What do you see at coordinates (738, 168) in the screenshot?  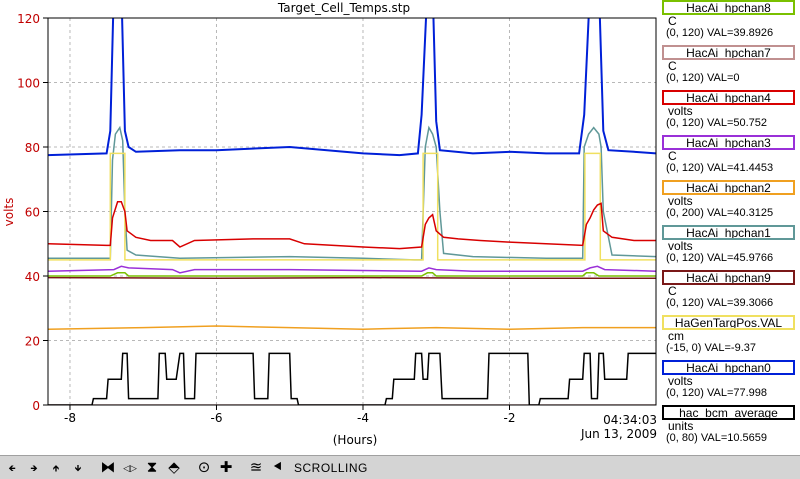 I see `legend-readout: VAL=41.4453` at bounding box center [738, 168].